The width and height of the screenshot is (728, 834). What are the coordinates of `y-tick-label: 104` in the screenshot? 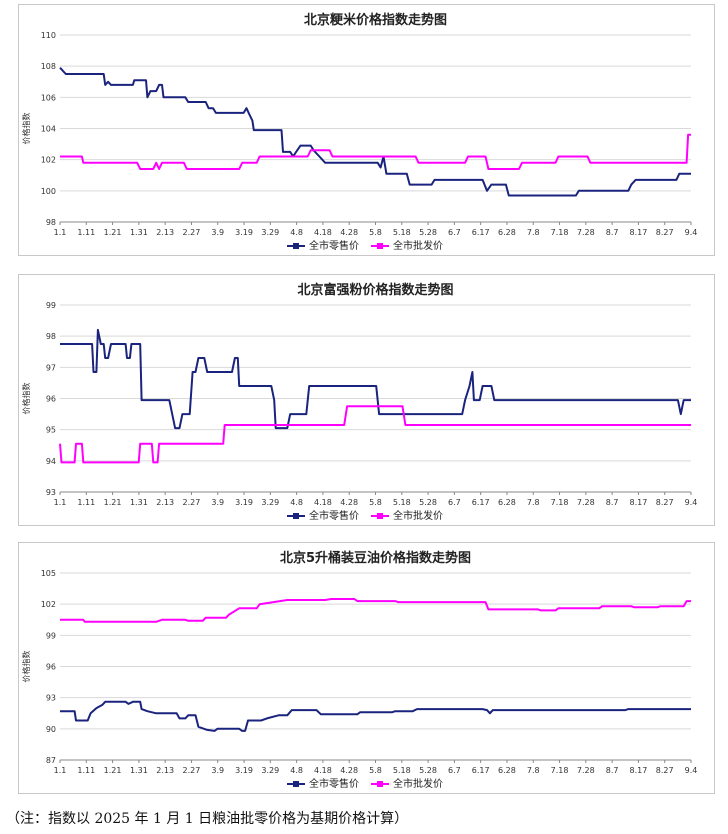 It's located at (48, 129).